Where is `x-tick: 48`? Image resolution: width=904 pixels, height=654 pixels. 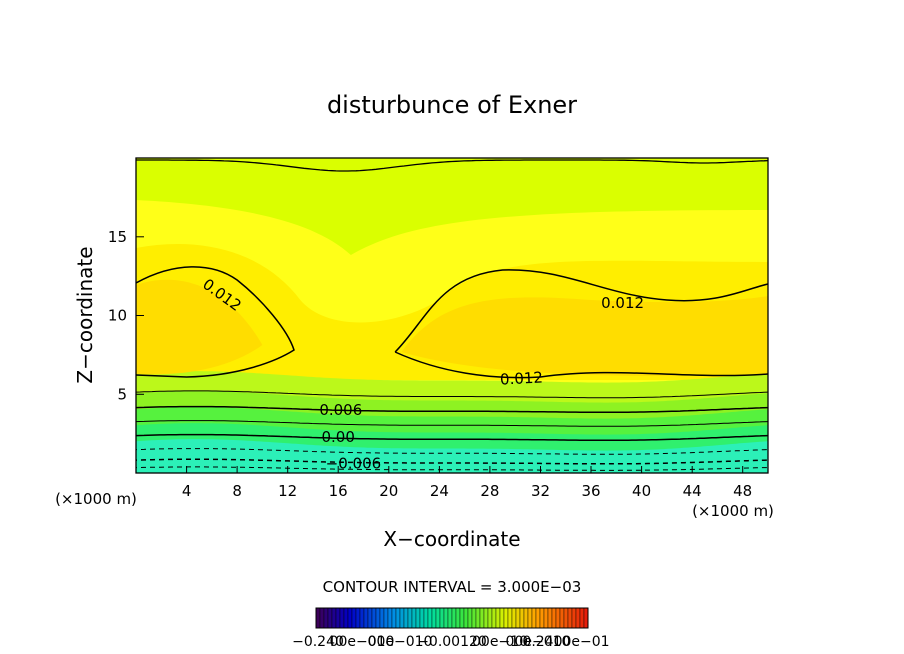 x-tick: 48 is located at coordinates (742, 483).